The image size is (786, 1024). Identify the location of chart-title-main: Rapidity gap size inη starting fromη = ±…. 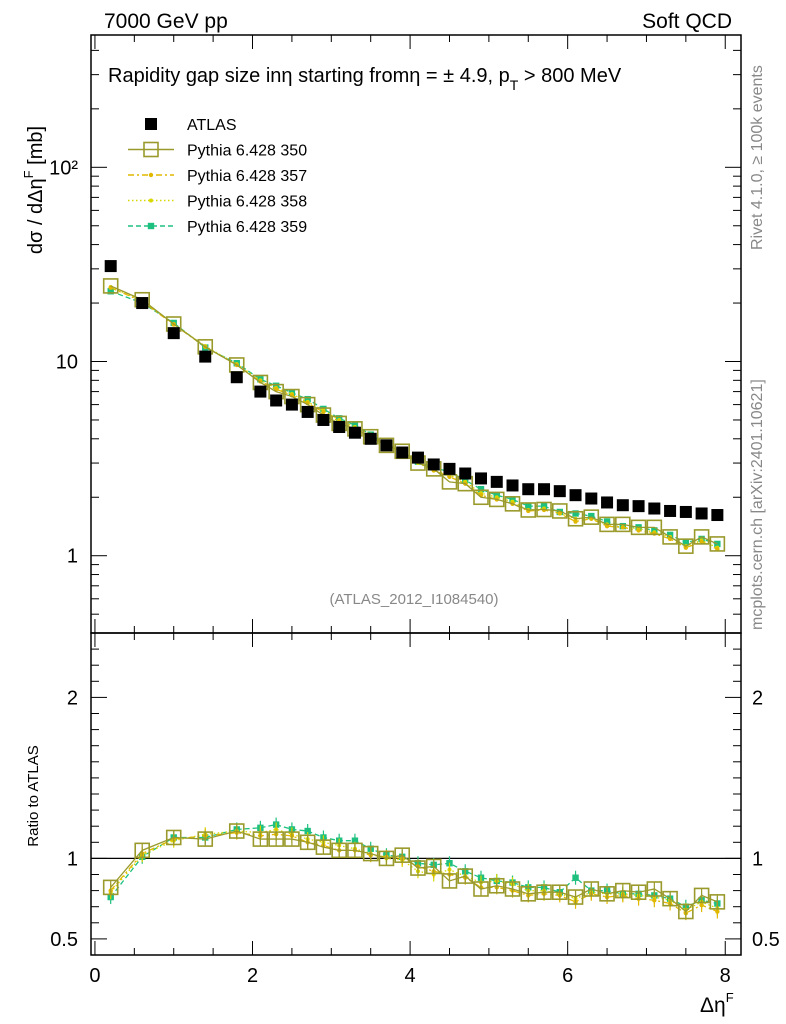
(309, 76).